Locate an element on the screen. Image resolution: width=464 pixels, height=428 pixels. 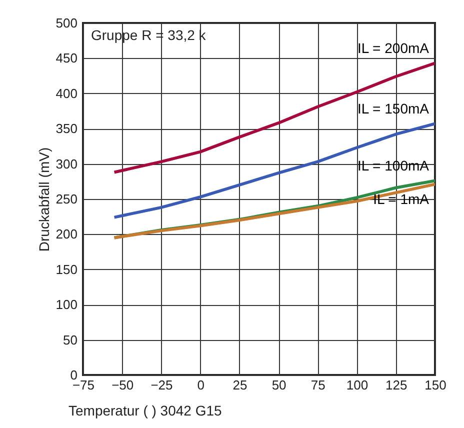
x-tick-label: 75 is located at coordinates (318, 385).